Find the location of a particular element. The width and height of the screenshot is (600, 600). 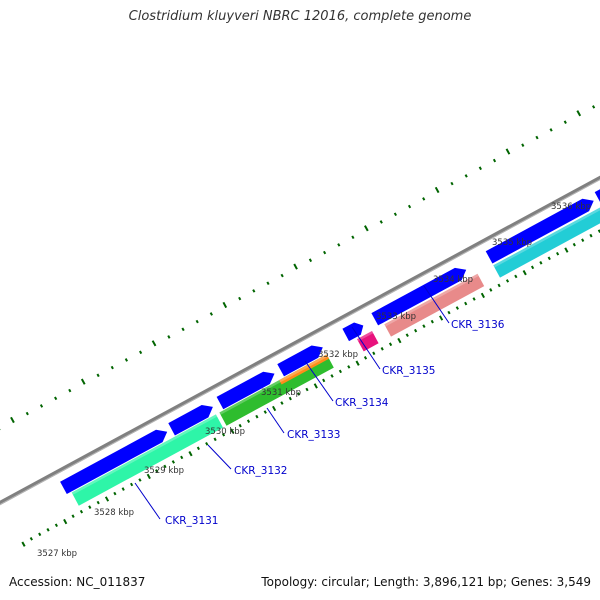

scale-label: 3533 kbp is located at coordinates (396, 317).